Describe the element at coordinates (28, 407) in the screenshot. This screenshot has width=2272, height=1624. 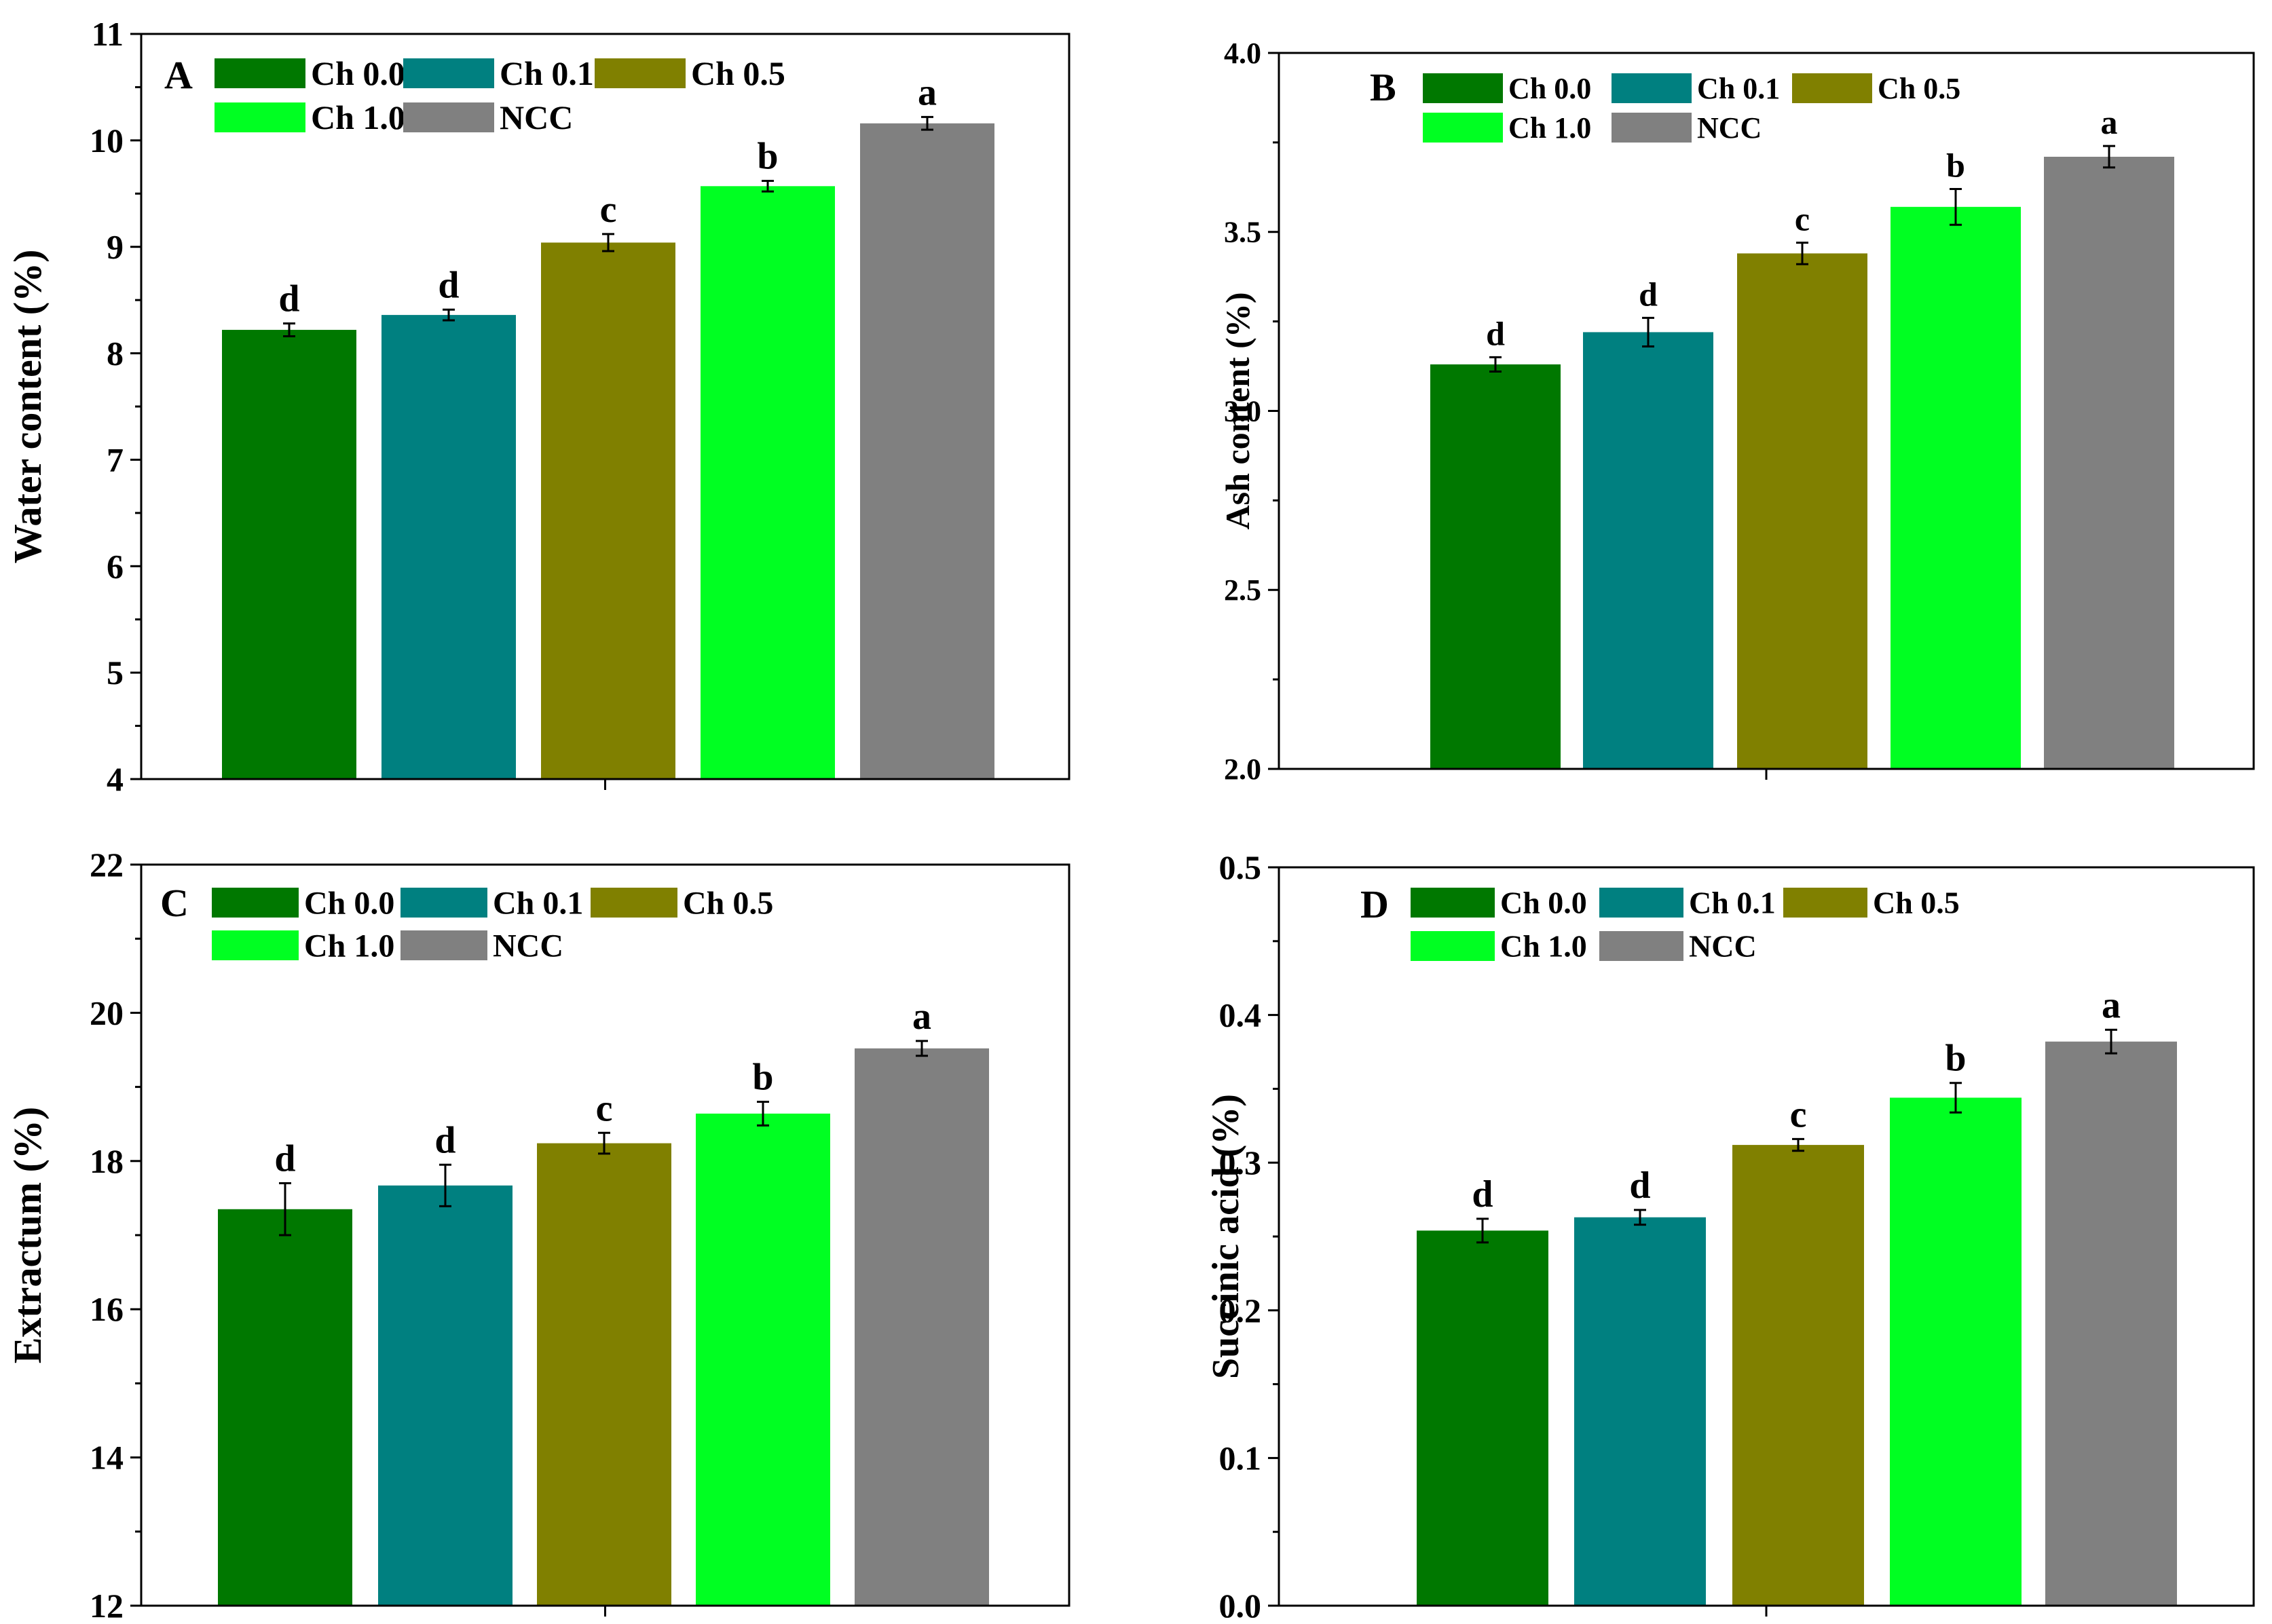
I see `y-axis-label: Water content (%)` at that location.